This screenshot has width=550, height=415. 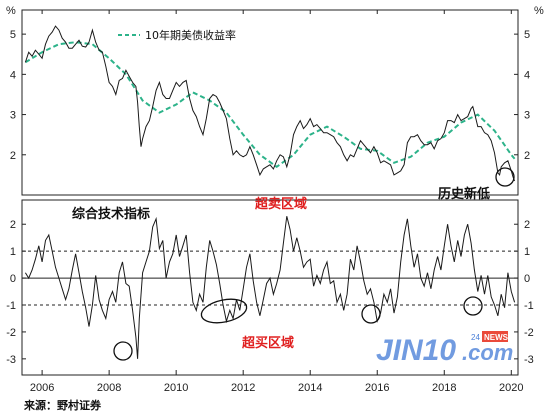 I want to click on watermark-main: JIN10, so click(x=416, y=350).